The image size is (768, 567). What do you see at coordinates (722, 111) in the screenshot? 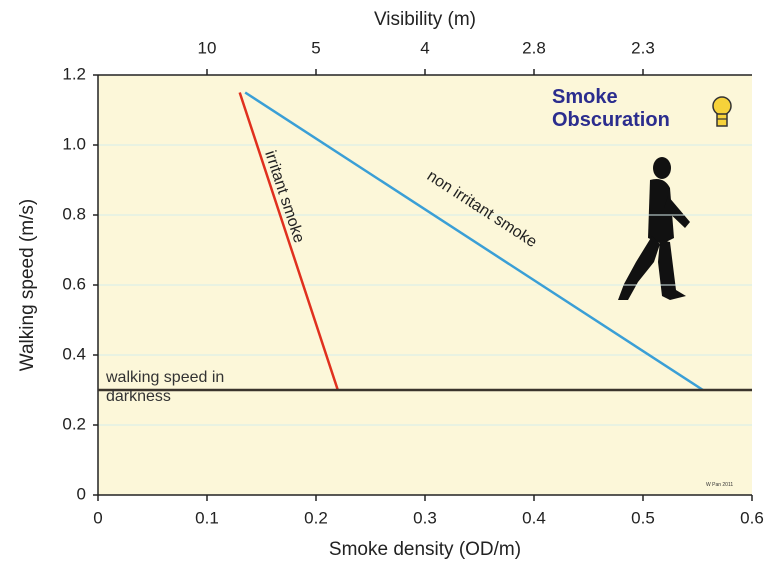
I see `lightbulb-icon` at bounding box center [722, 111].